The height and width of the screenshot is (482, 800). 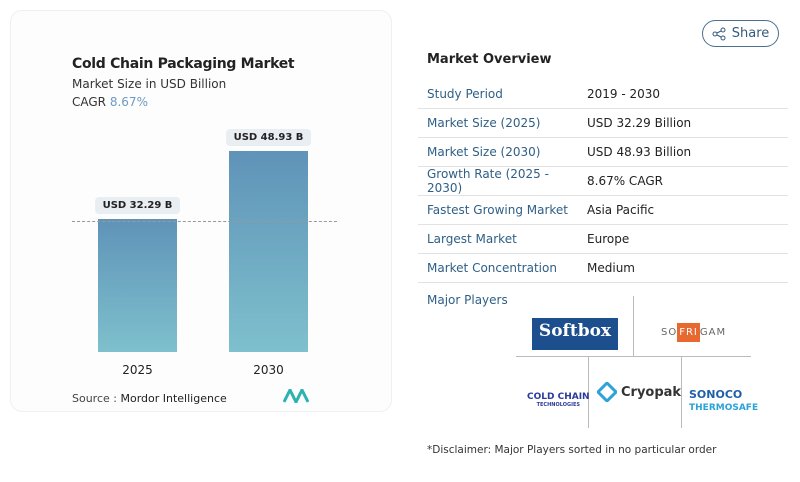 I want to click on logo-sofrigam: SO FRI GAM, so click(x=693, y=333).